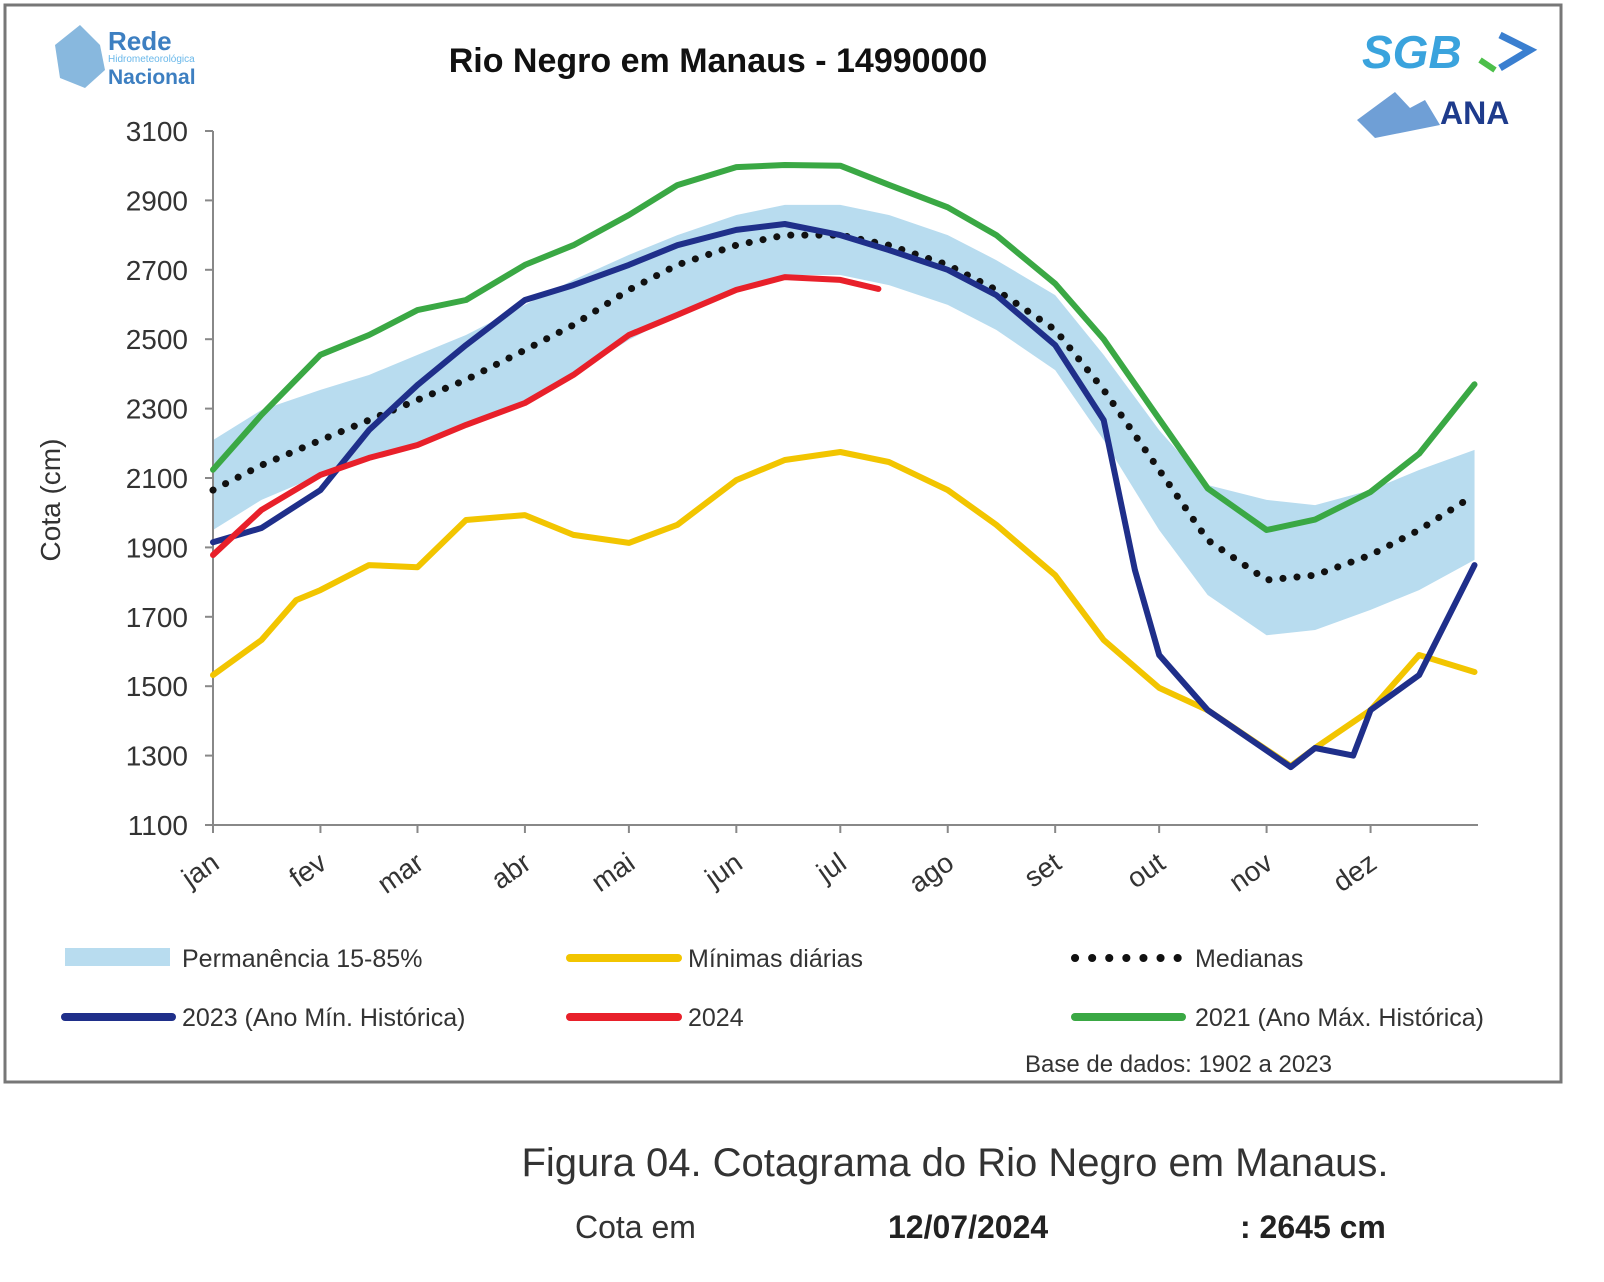 The width and height of the screenshot is (1604, 1282). What do you see at coordinates (546, 416) in the screenshot?
I see `series-line-2024` at bounding box center [546, 416].